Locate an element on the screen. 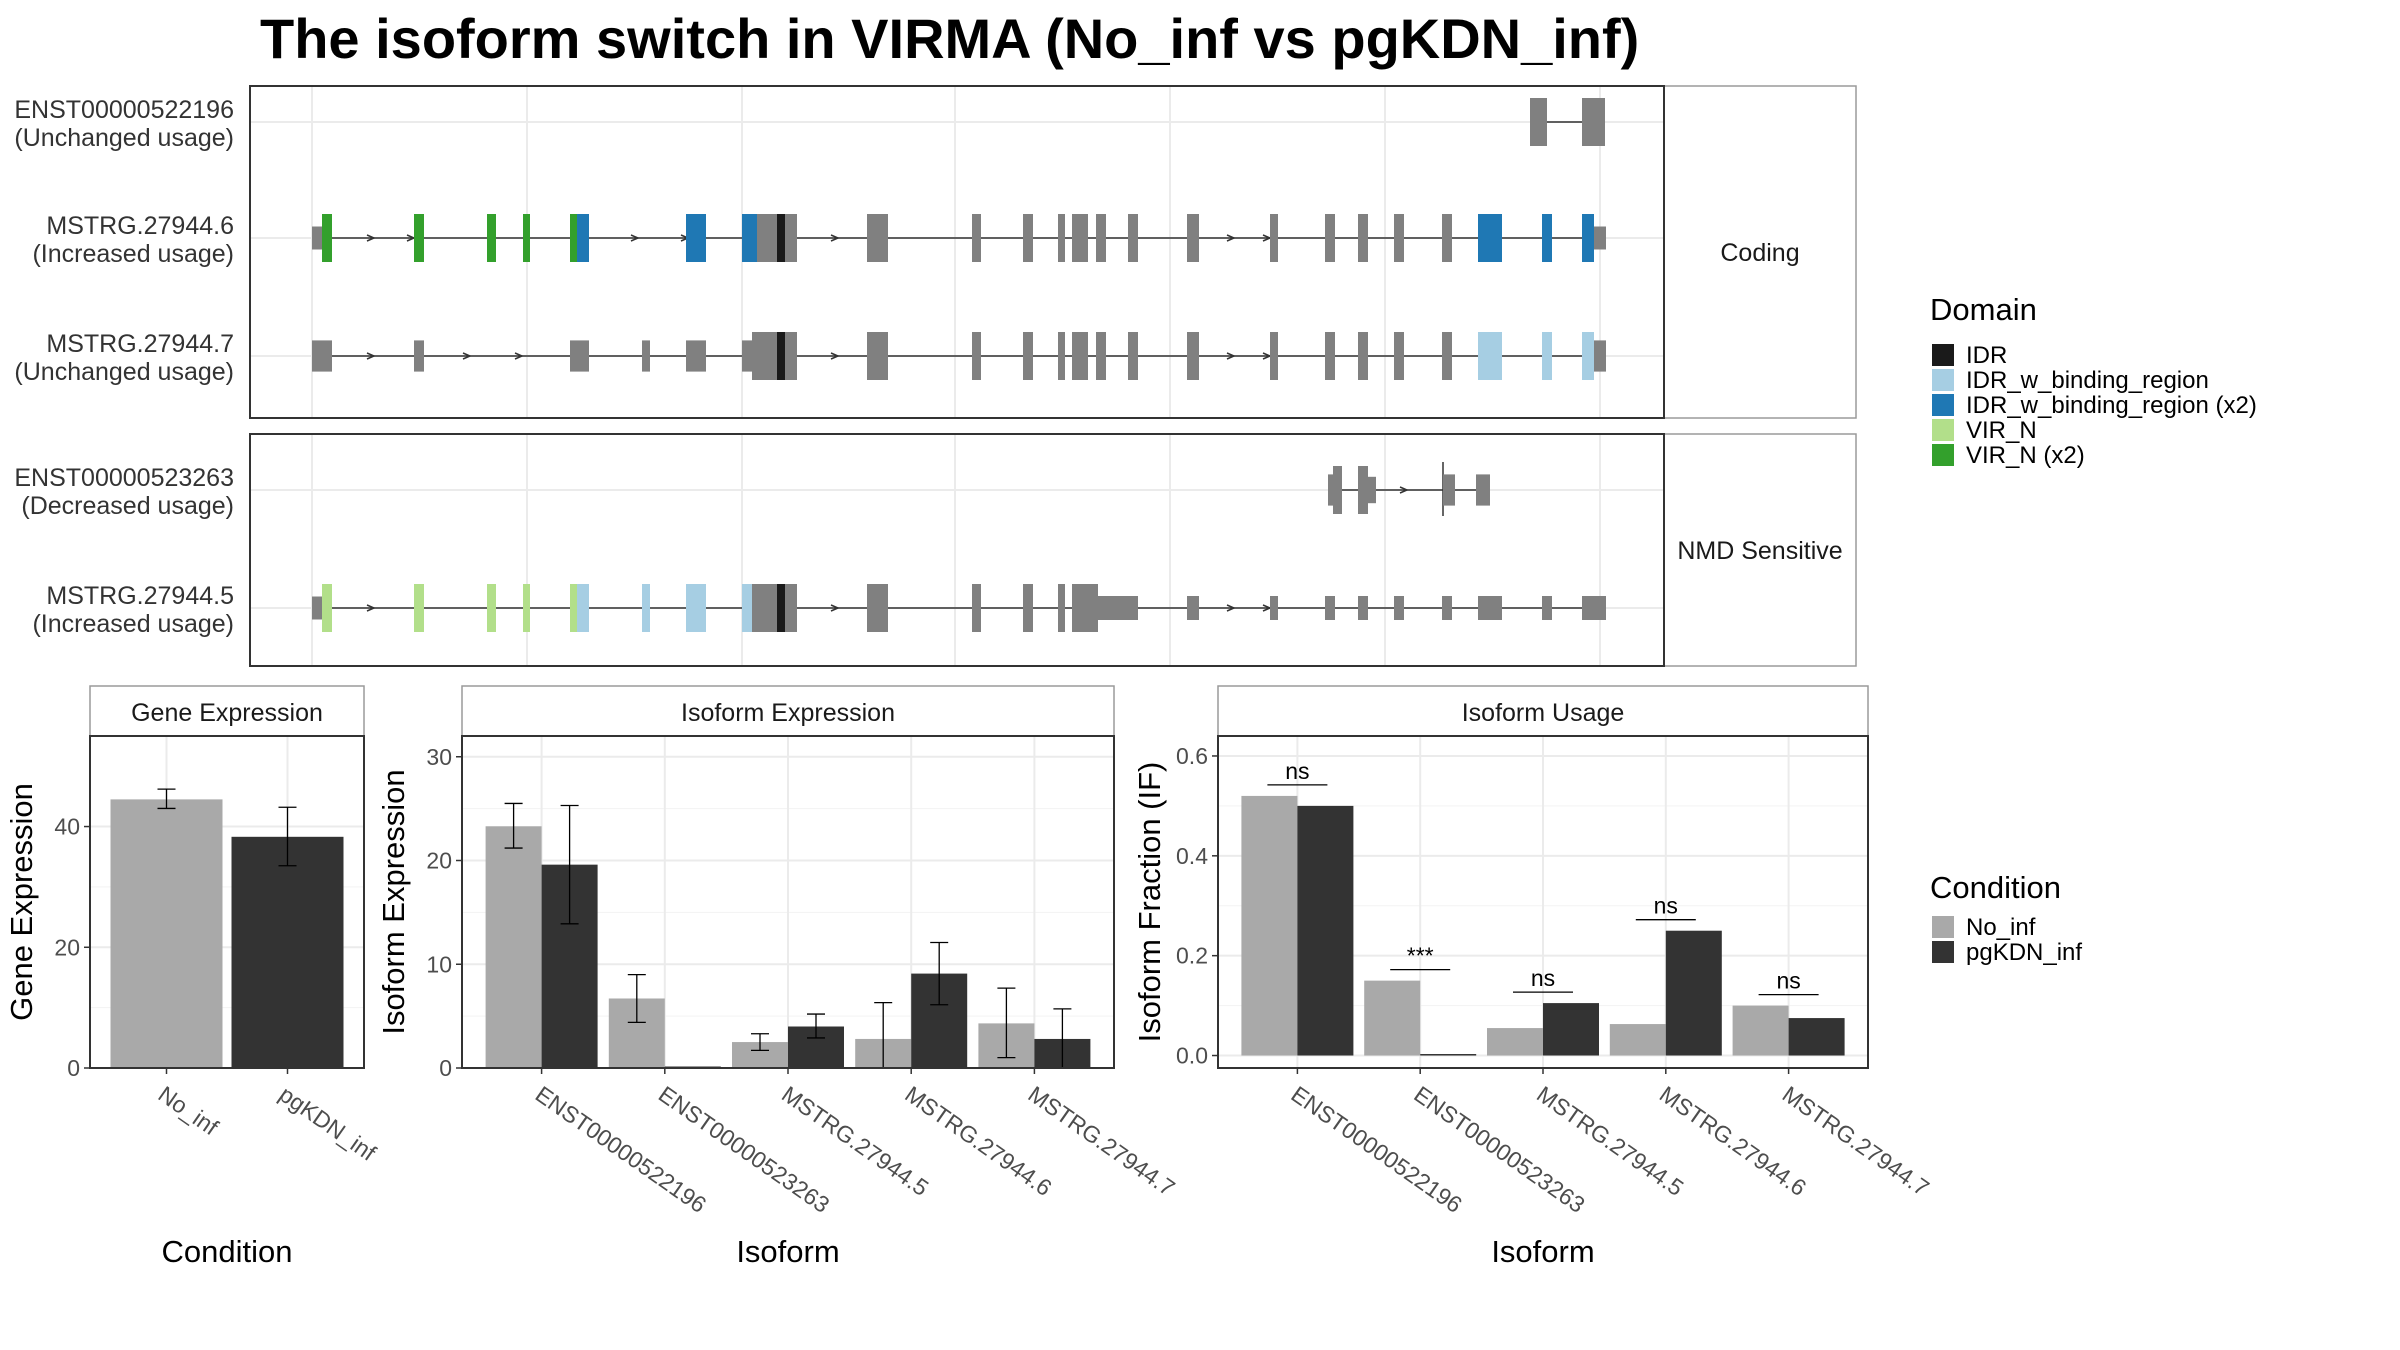 The width and height of the screenshot is (2400, 1350). transcript-ENST00000523263: ENST00000523263(Decreased usage) is located at coordinates (752, 491).